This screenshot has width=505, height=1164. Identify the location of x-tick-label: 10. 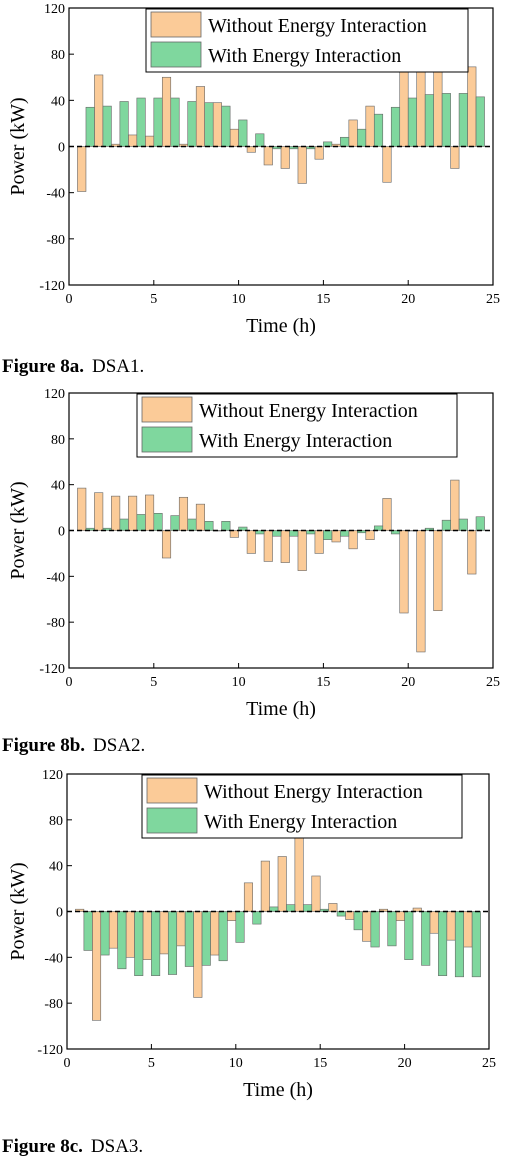
(239, 299).